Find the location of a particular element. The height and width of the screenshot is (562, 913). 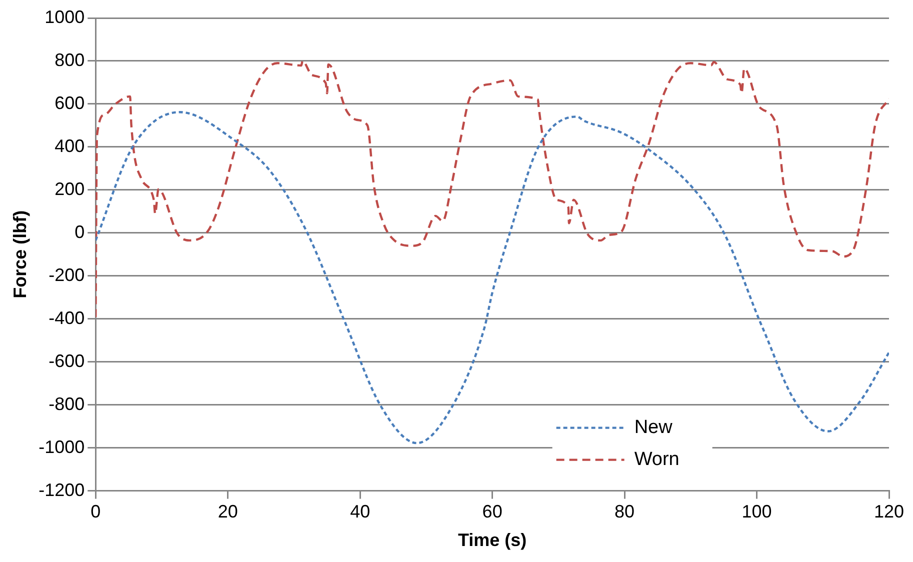

x-tick-label: 40 is located at coordinates (360, 512).